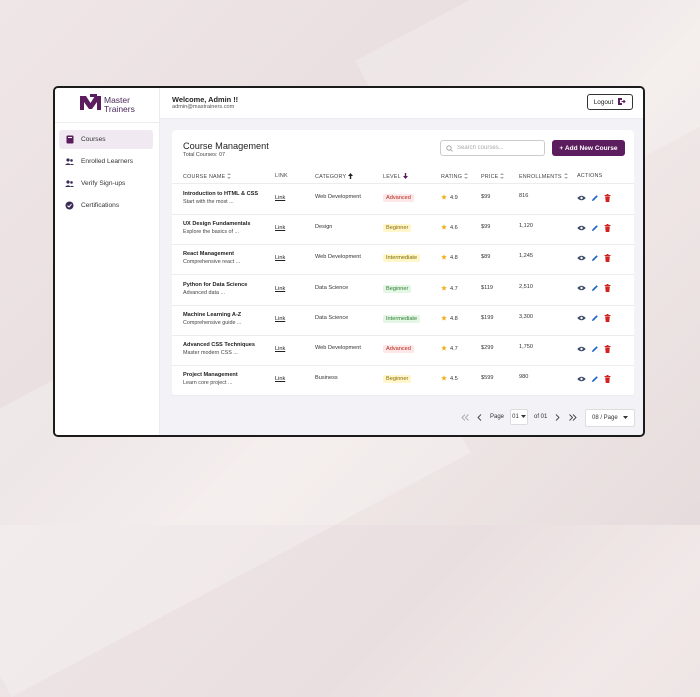 This screenshot has height=697, width=700. What do you see at coordinates (526, 226) in the screenshot?
I see `course-enrollments: 1,120` at bounding box center [526, 226].